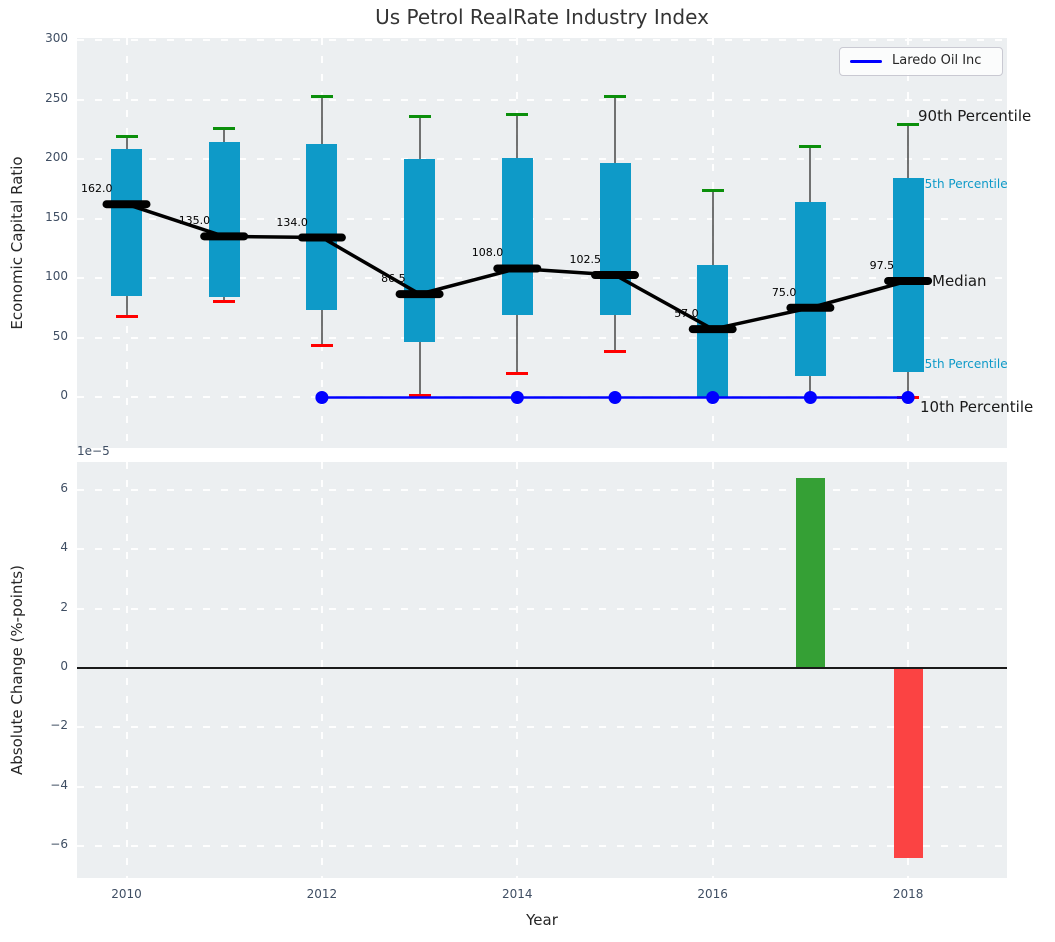 The width and height of the screenshot is (1055, 942). I want to click on median-value-label: 134.0, so click(292, 222).